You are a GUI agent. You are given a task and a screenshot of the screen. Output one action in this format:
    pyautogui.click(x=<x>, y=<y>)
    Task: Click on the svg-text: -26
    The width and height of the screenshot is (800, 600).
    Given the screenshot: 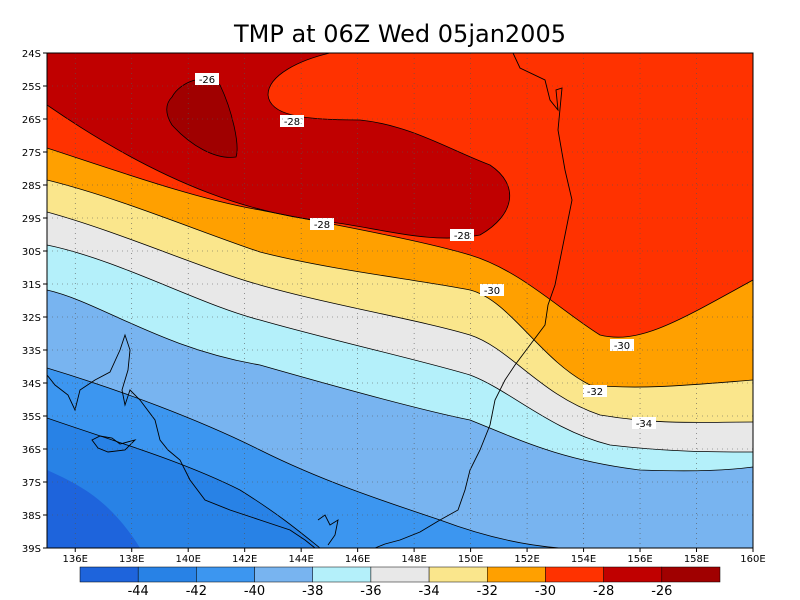 What is the action you would take?
    pyautogui.click(x=207, y=80)
    